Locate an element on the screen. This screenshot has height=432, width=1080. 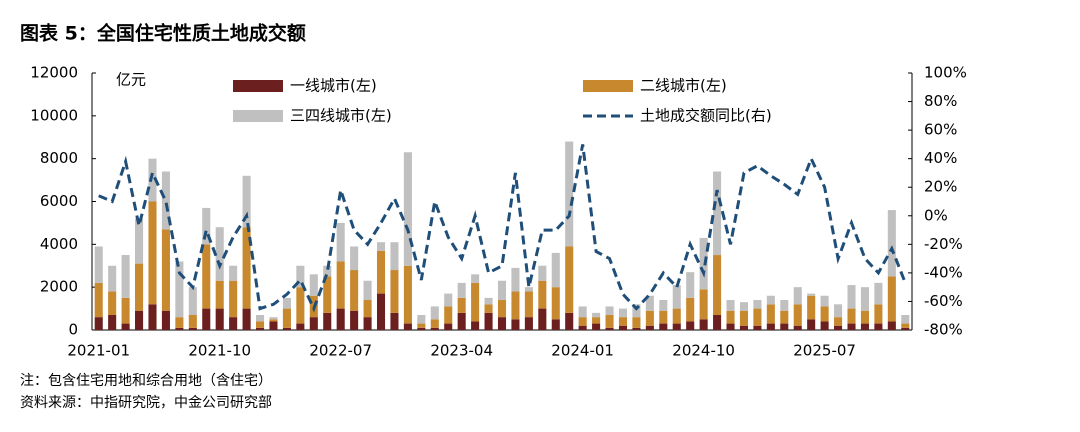
y2-tick-label: 100% is located at coordinates (945, 73).